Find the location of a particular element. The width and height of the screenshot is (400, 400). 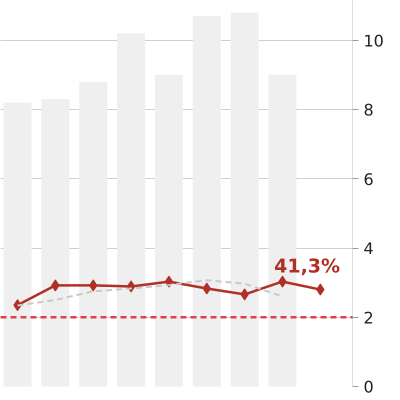

y-tick-label: 4 is located at coordinates (369, 248).